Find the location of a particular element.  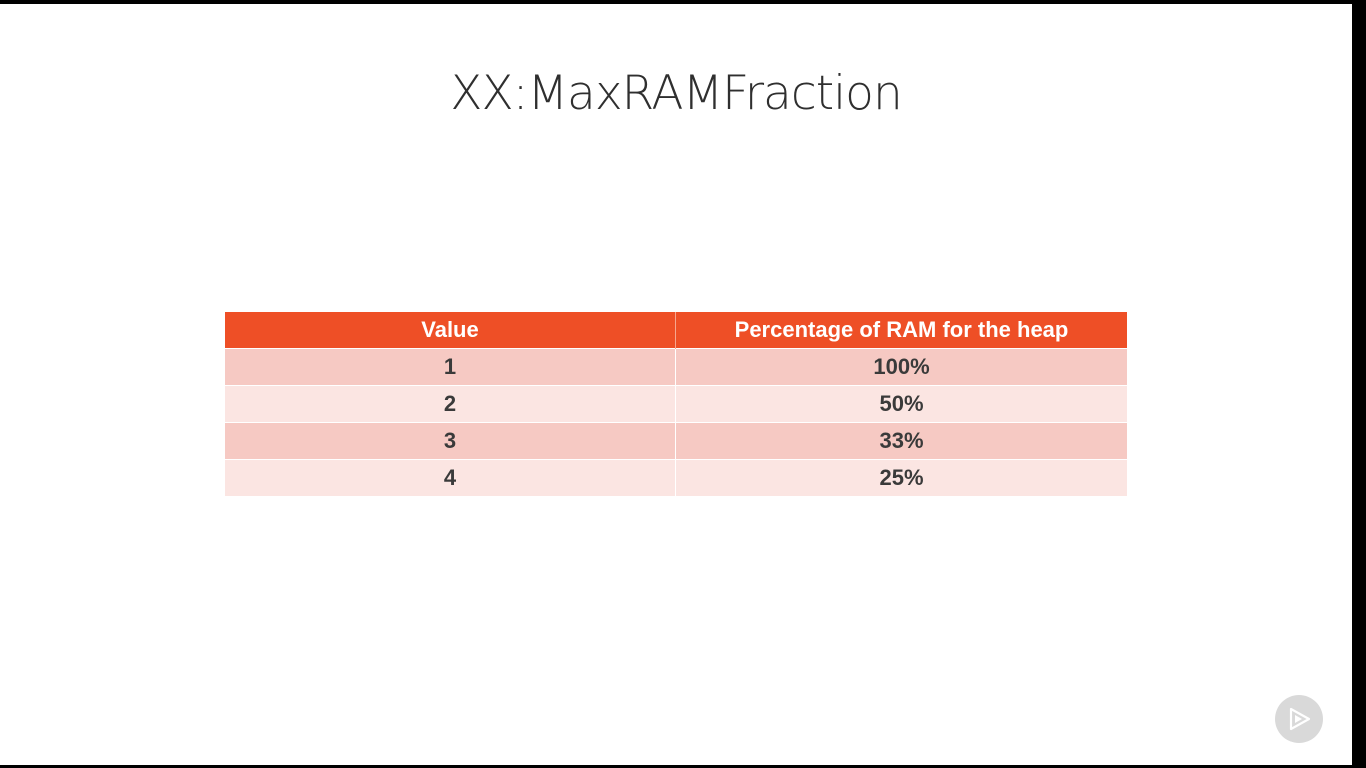

cell-percentage: 100% is located at coordinates (901, 367).